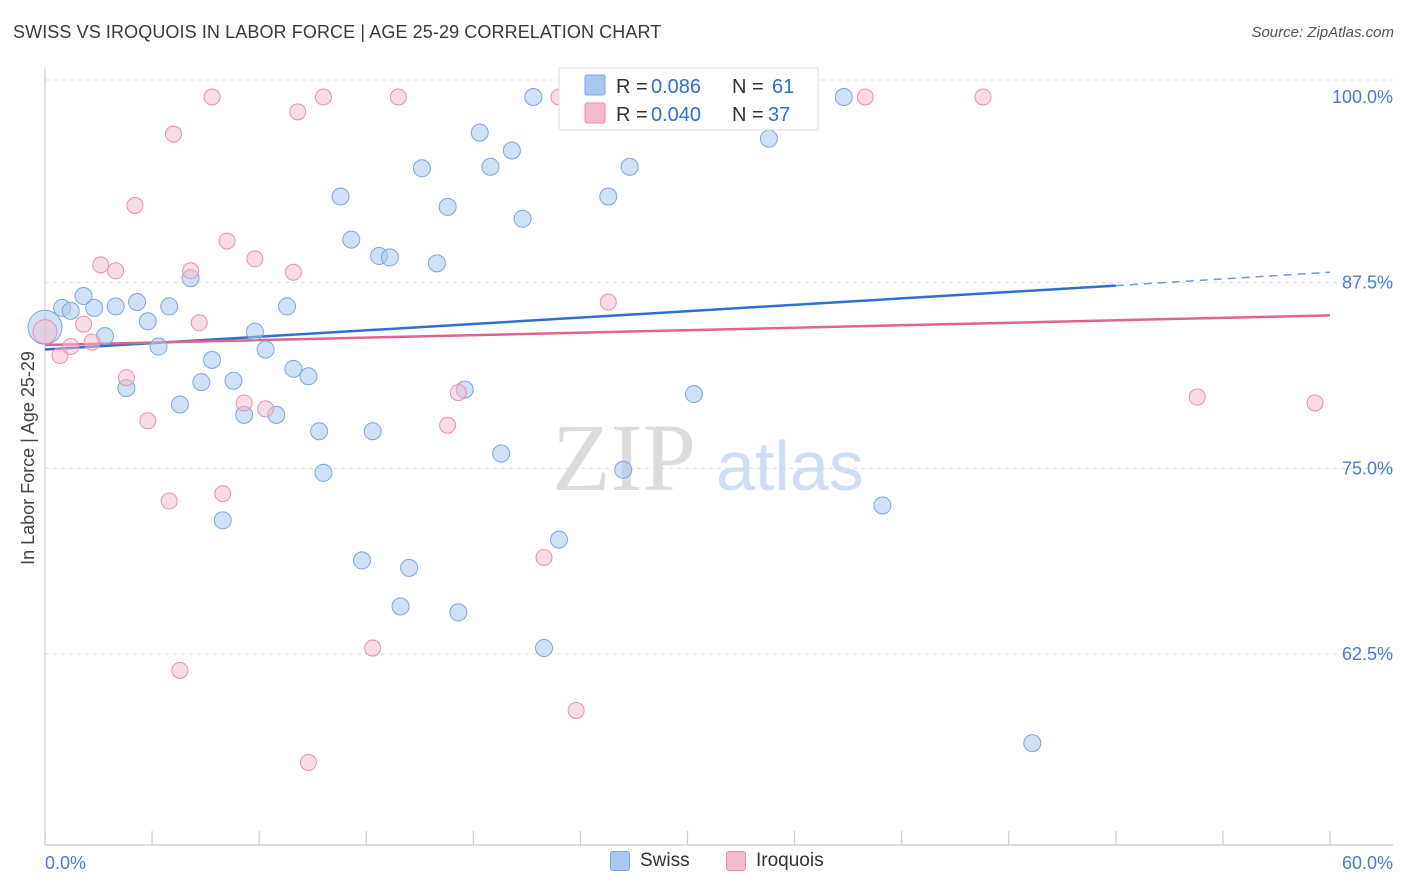 The height and width of the screenshot is (892, 1406). What do you see at coordinates (687, 311) in the screenshot?
I see `trend-lines` at bounding box center [687, 311].